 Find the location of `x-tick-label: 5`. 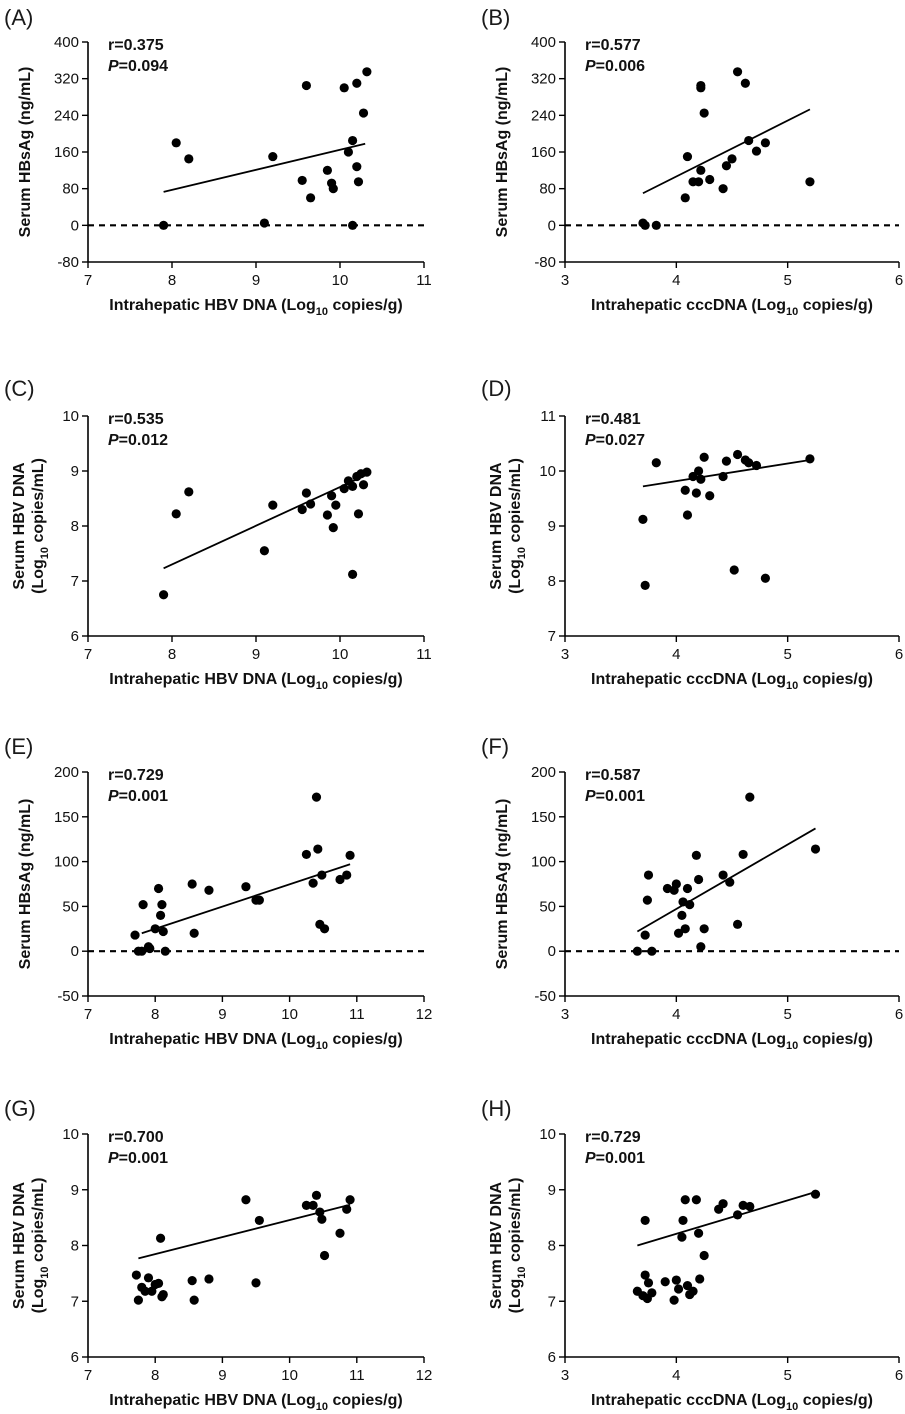

x-tick-label: 5 is located at coordinates (787, 1014).